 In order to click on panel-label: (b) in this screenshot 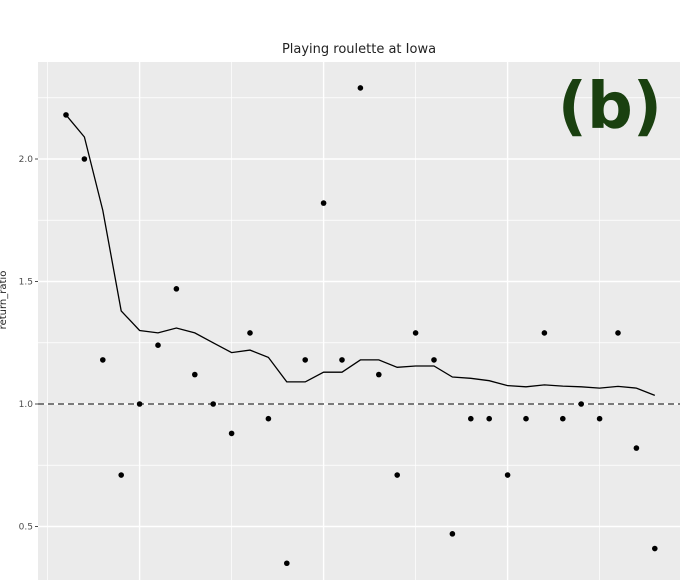, I will do `click(610, 107)`.